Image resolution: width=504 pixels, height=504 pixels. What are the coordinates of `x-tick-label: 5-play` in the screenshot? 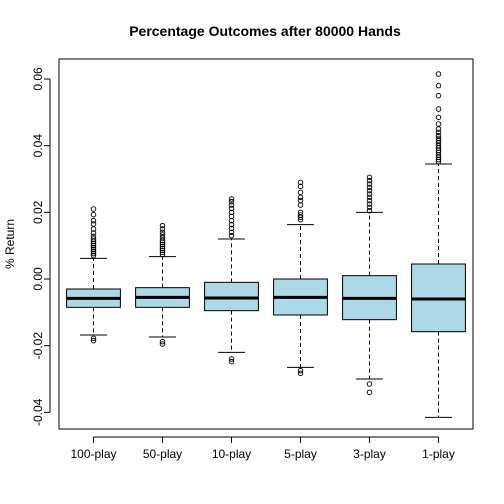 It's located at (300, 454).